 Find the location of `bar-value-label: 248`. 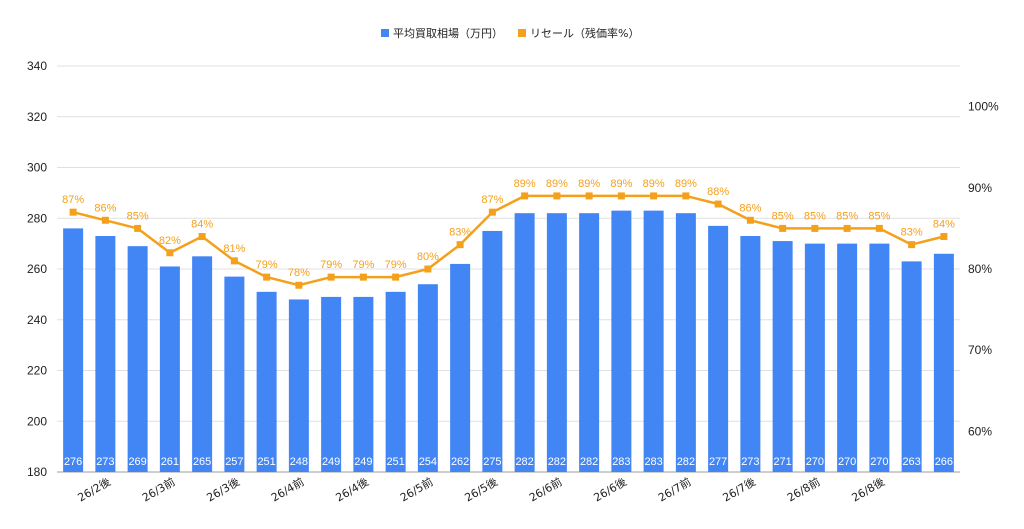

bar-value-label: 248 is located at coordinates (299, 462).